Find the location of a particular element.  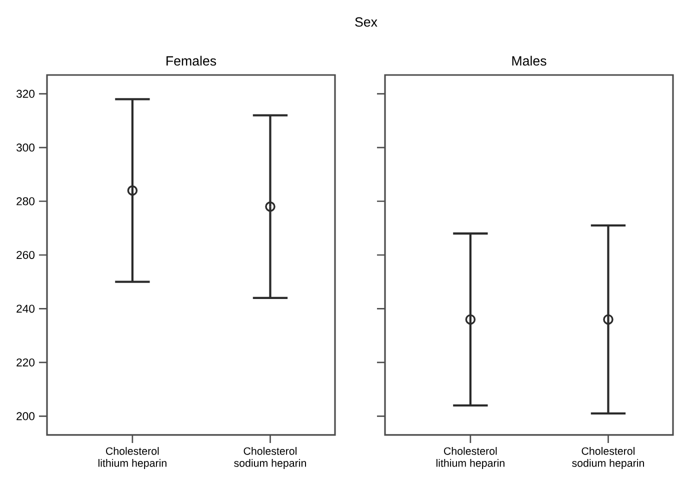

y-tick-label: 300 is located at coordinates (25, 148).